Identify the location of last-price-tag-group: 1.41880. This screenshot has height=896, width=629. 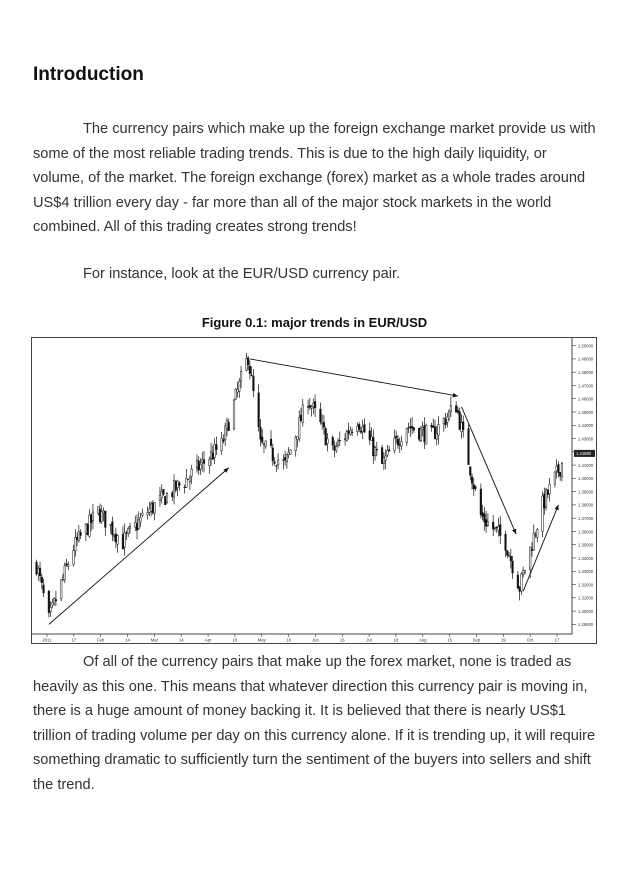
(584, 453).